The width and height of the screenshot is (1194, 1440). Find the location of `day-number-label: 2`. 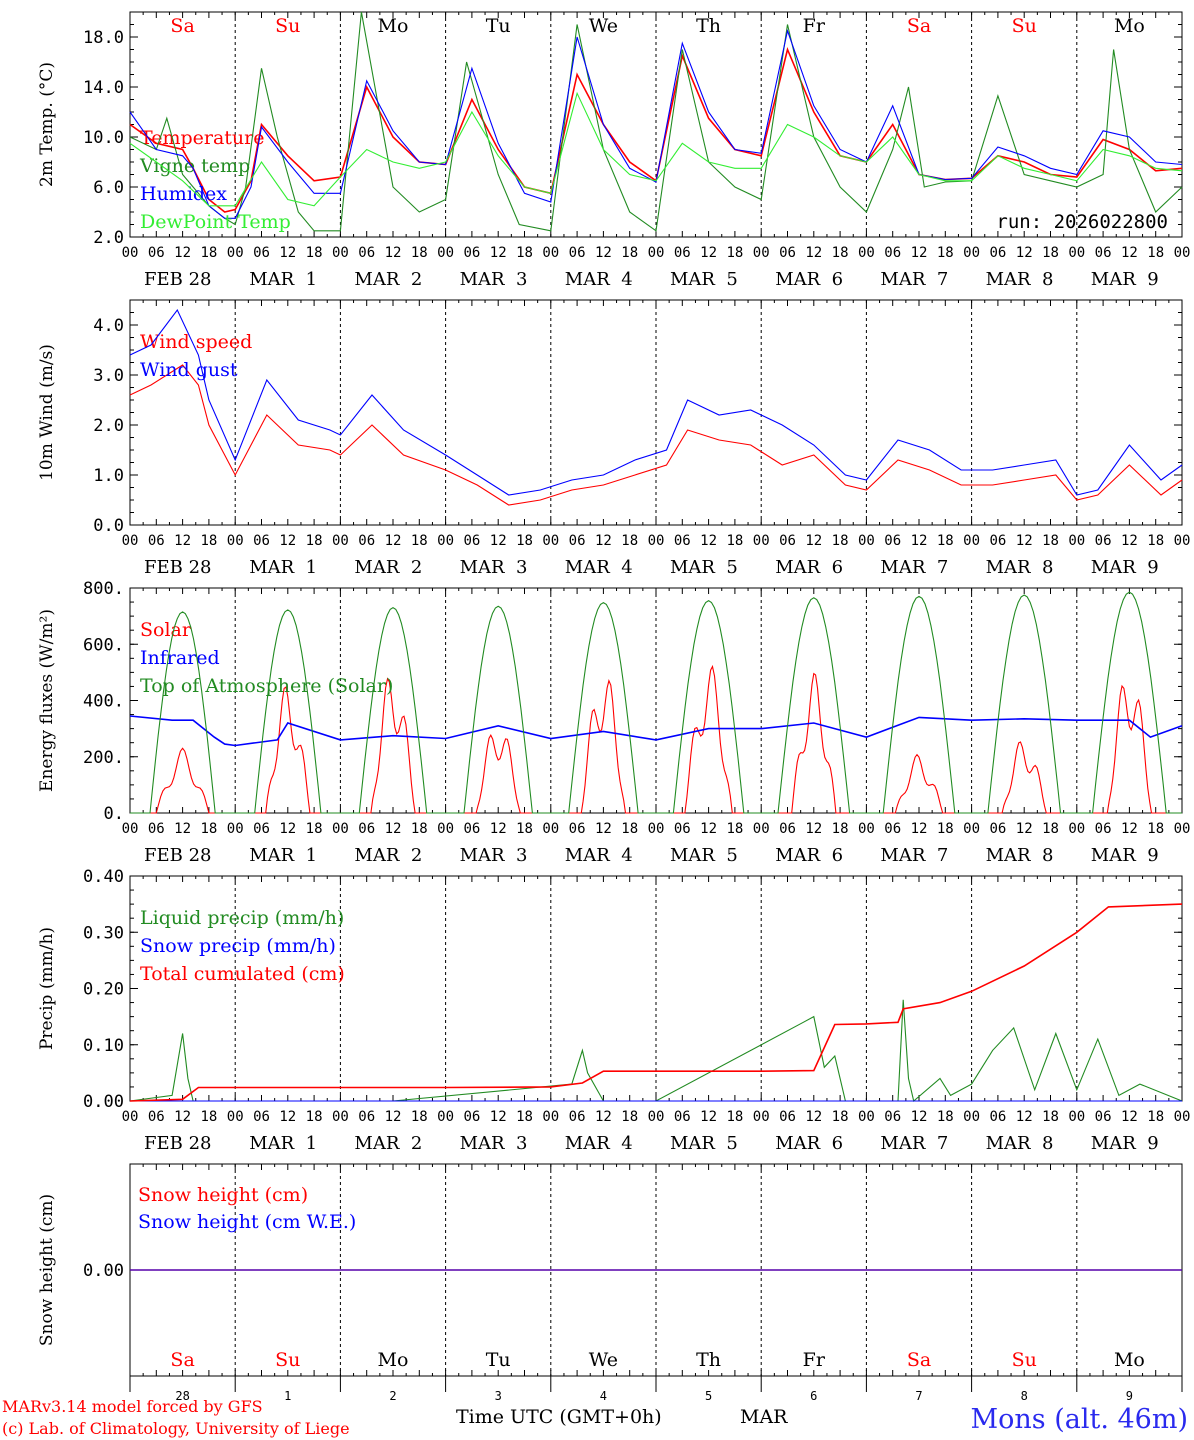

day-number-label: 2 is located at coordinates (392, 1396).